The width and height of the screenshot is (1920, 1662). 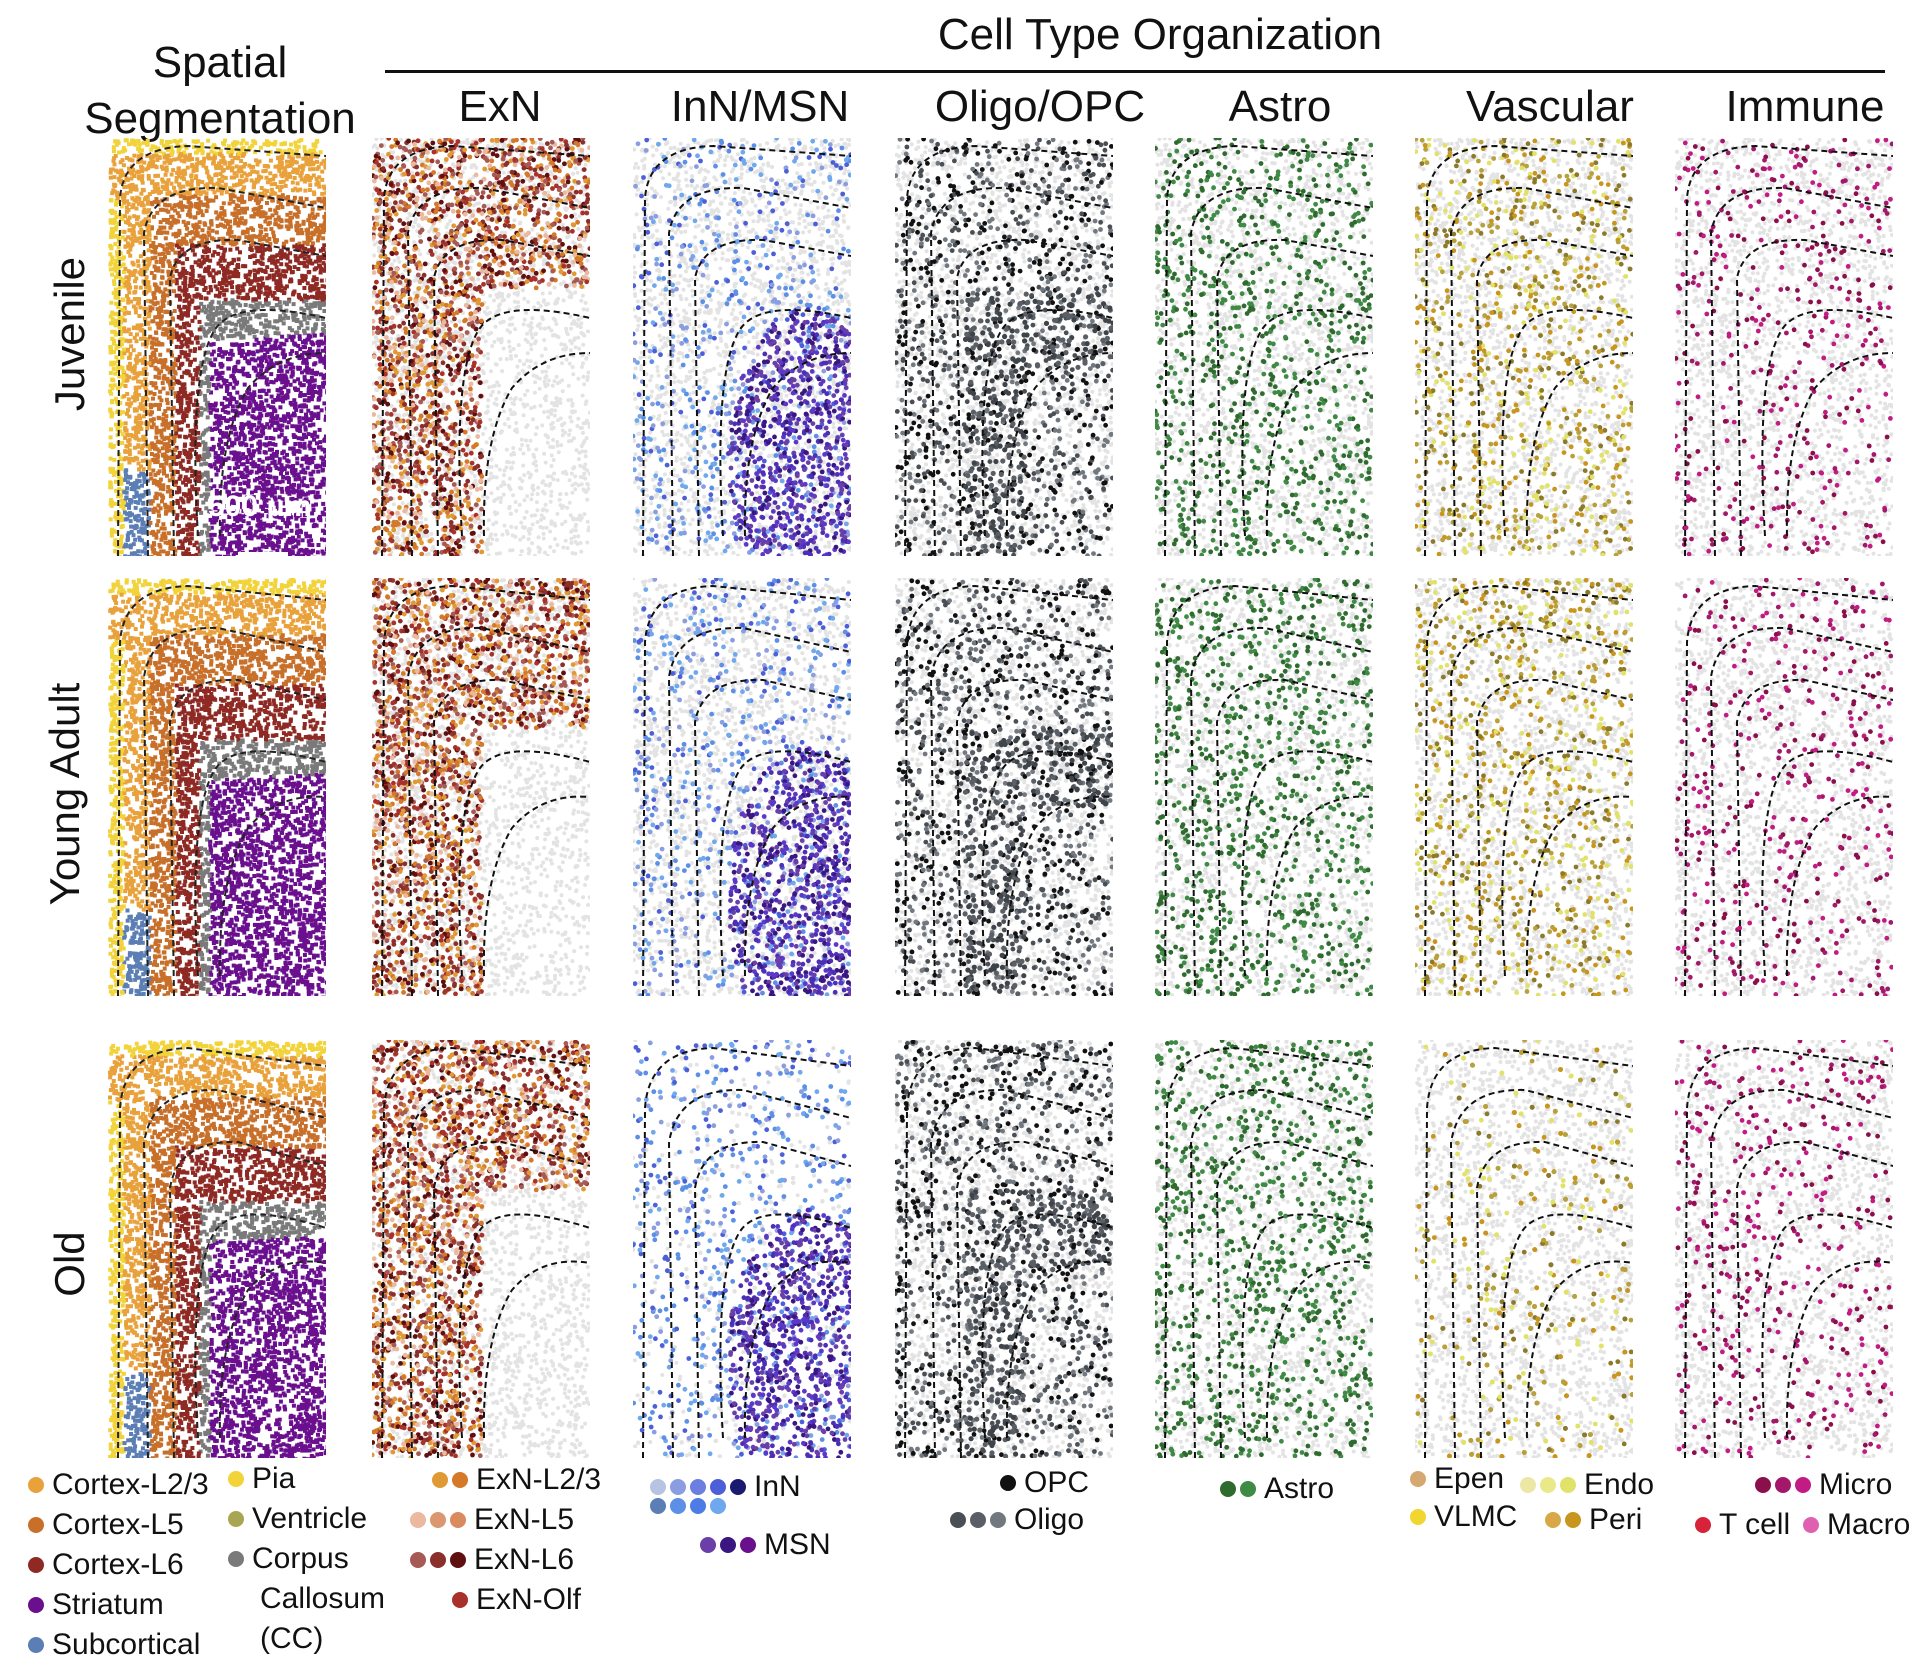 I want to click on segmentation-legend-item: Cortex-L6, so click(x=106, y=1565).